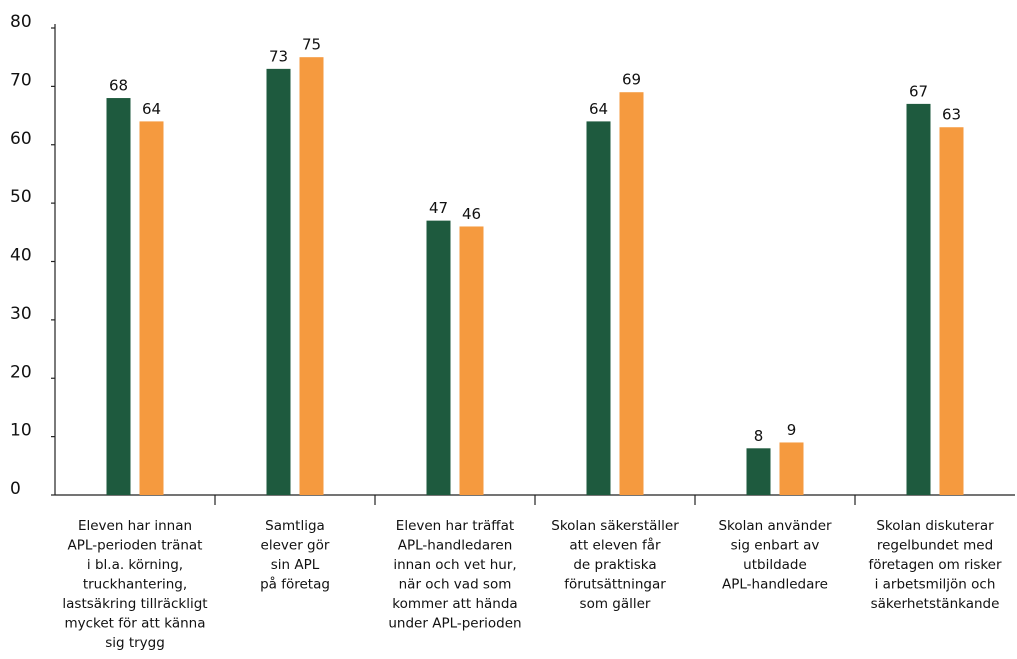 This screenshot has height=659, width=1017. I want to click on x-tick-label-line: att eleven får, so click(615, 545).